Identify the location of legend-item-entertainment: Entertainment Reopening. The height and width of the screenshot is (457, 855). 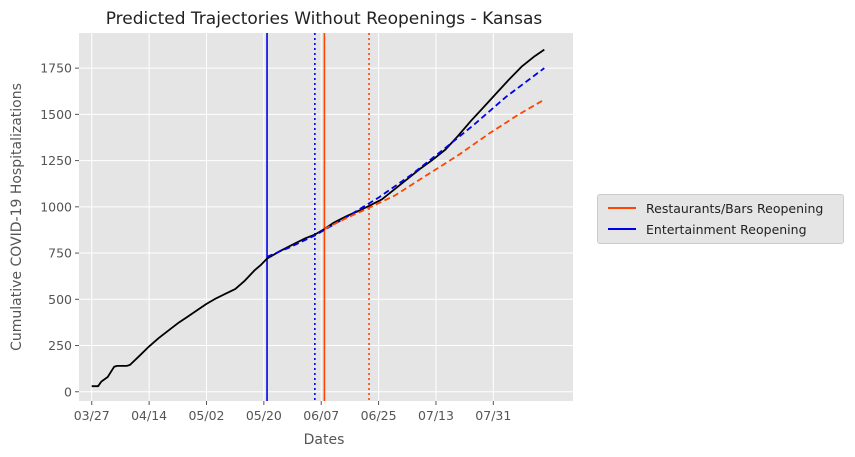
(707, 229).